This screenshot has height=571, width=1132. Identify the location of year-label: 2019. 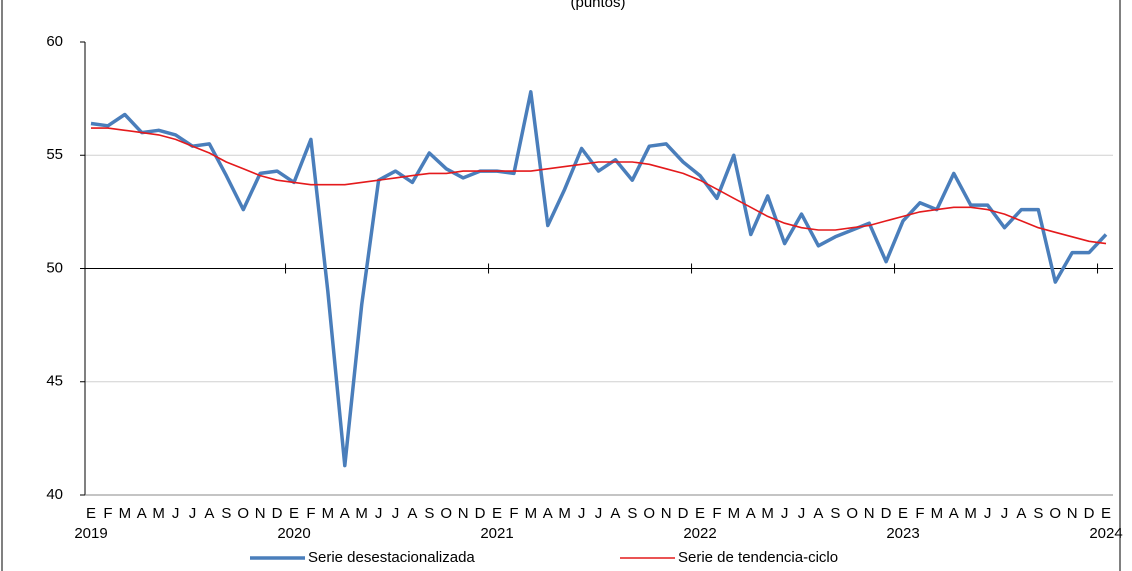
(90, 533).